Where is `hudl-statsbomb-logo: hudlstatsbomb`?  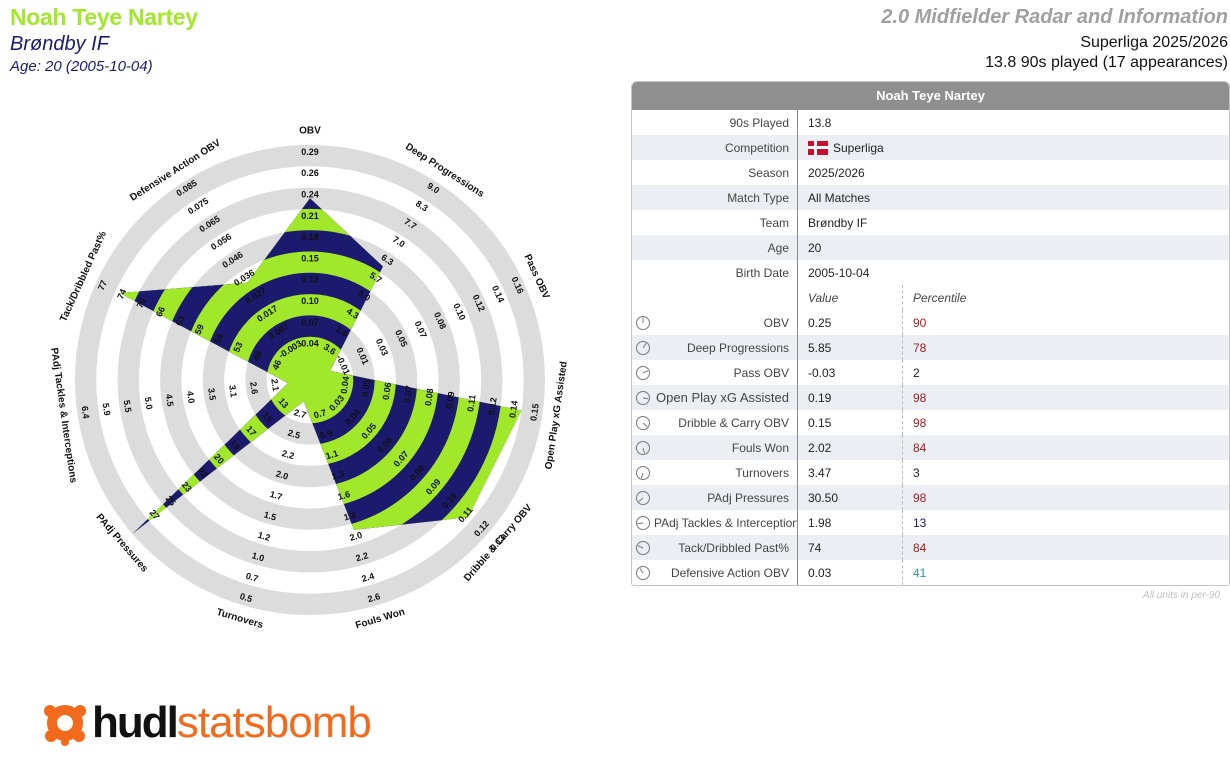 hudl-statsbomb-logo: hudlstatsbomb is located at coordinates (207, 722).